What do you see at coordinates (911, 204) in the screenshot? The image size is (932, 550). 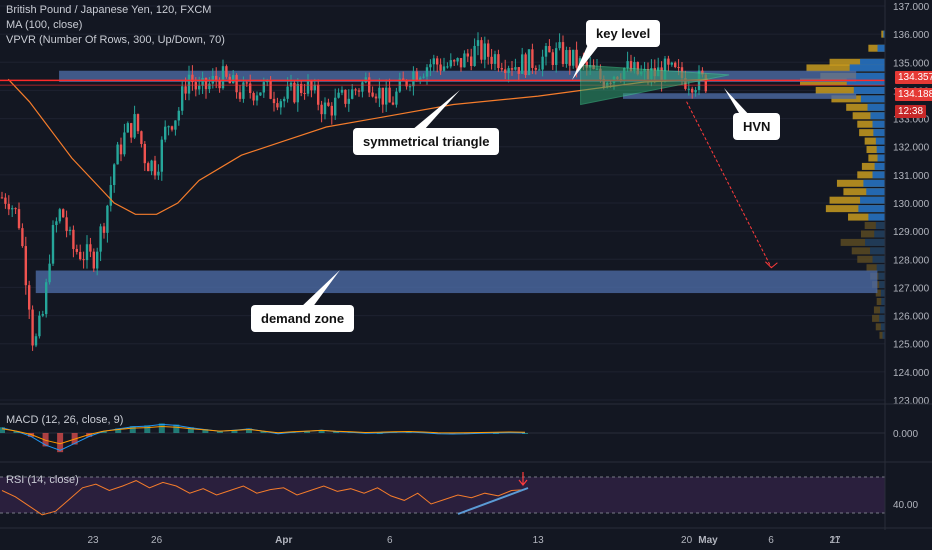 I see `y-axis-tick-label: 130.000` at bounding box center [911, 204].